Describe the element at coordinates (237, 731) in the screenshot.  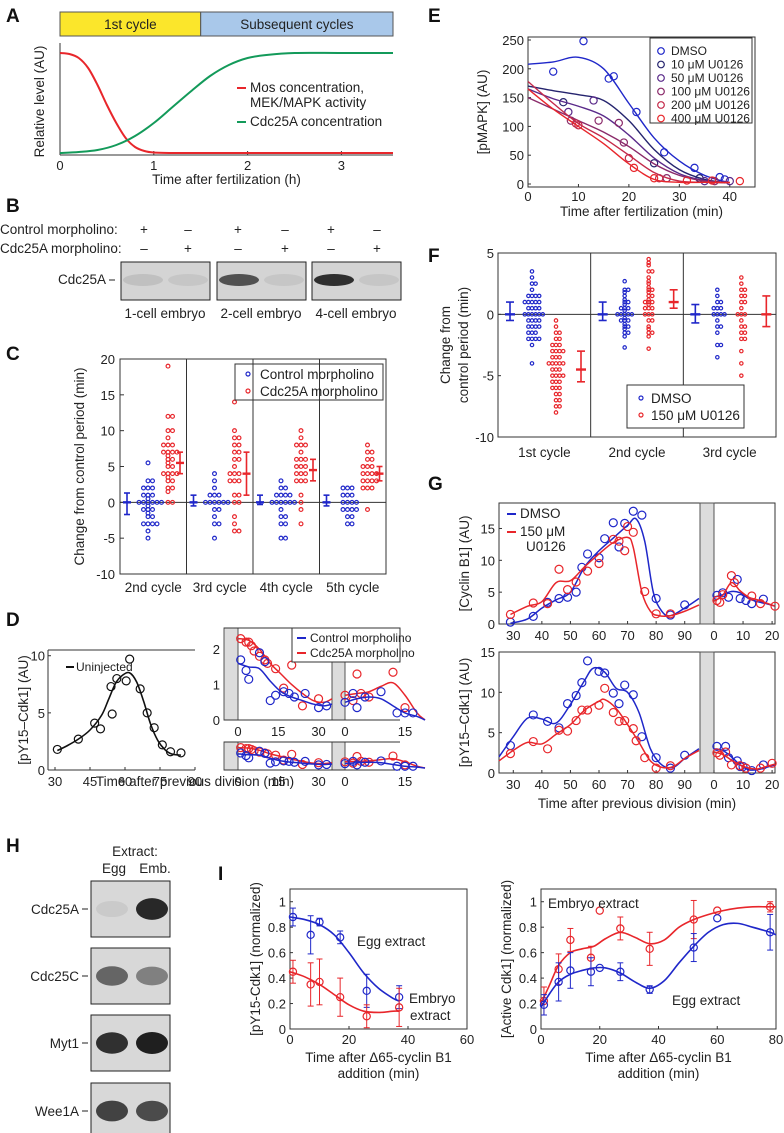
I see `x-tick-label: 0` at that location.